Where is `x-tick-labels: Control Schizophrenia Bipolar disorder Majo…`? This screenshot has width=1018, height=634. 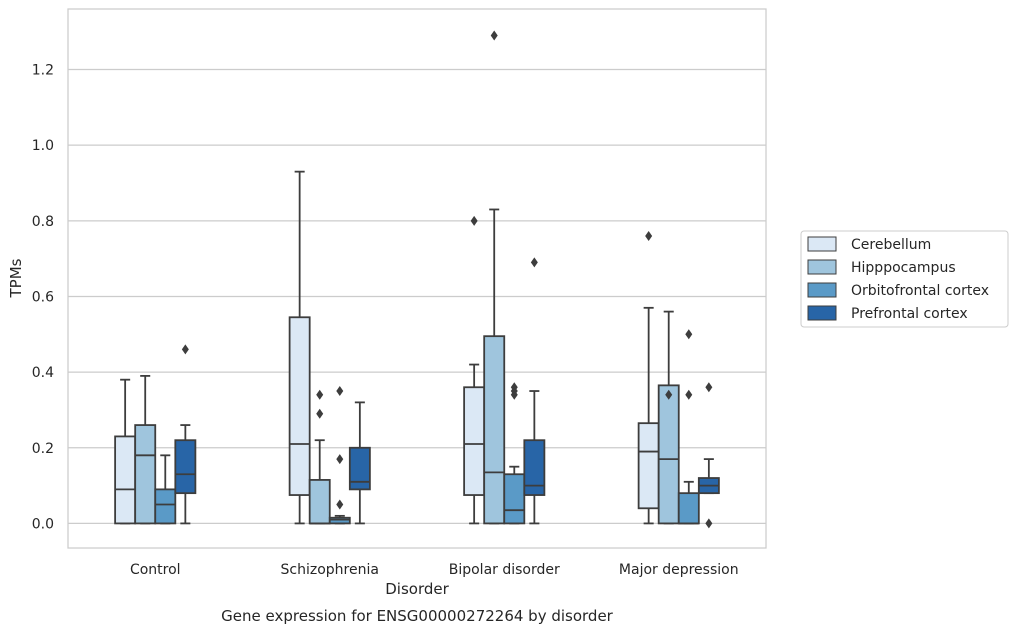 x-tick-labels: Control Schizophrenia Bipolar disorder Majo… is located at coordinates (434, 570).